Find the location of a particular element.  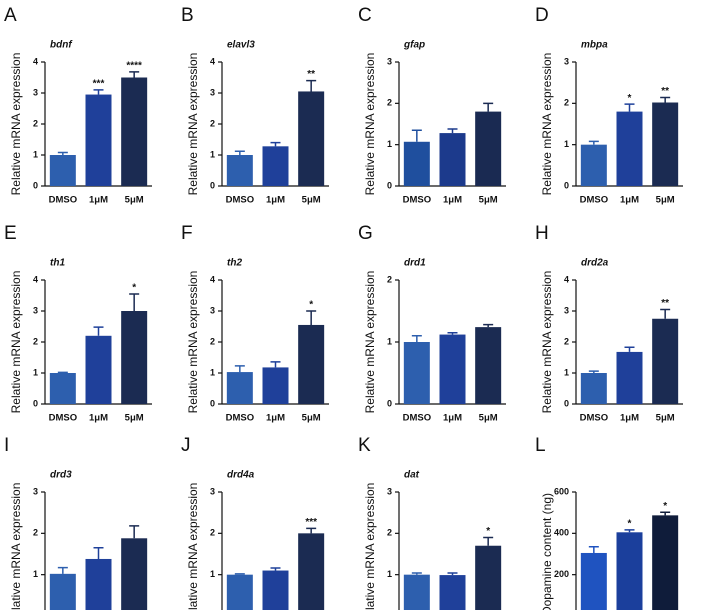

panel-letter: E is located at coordinates (10, 233).